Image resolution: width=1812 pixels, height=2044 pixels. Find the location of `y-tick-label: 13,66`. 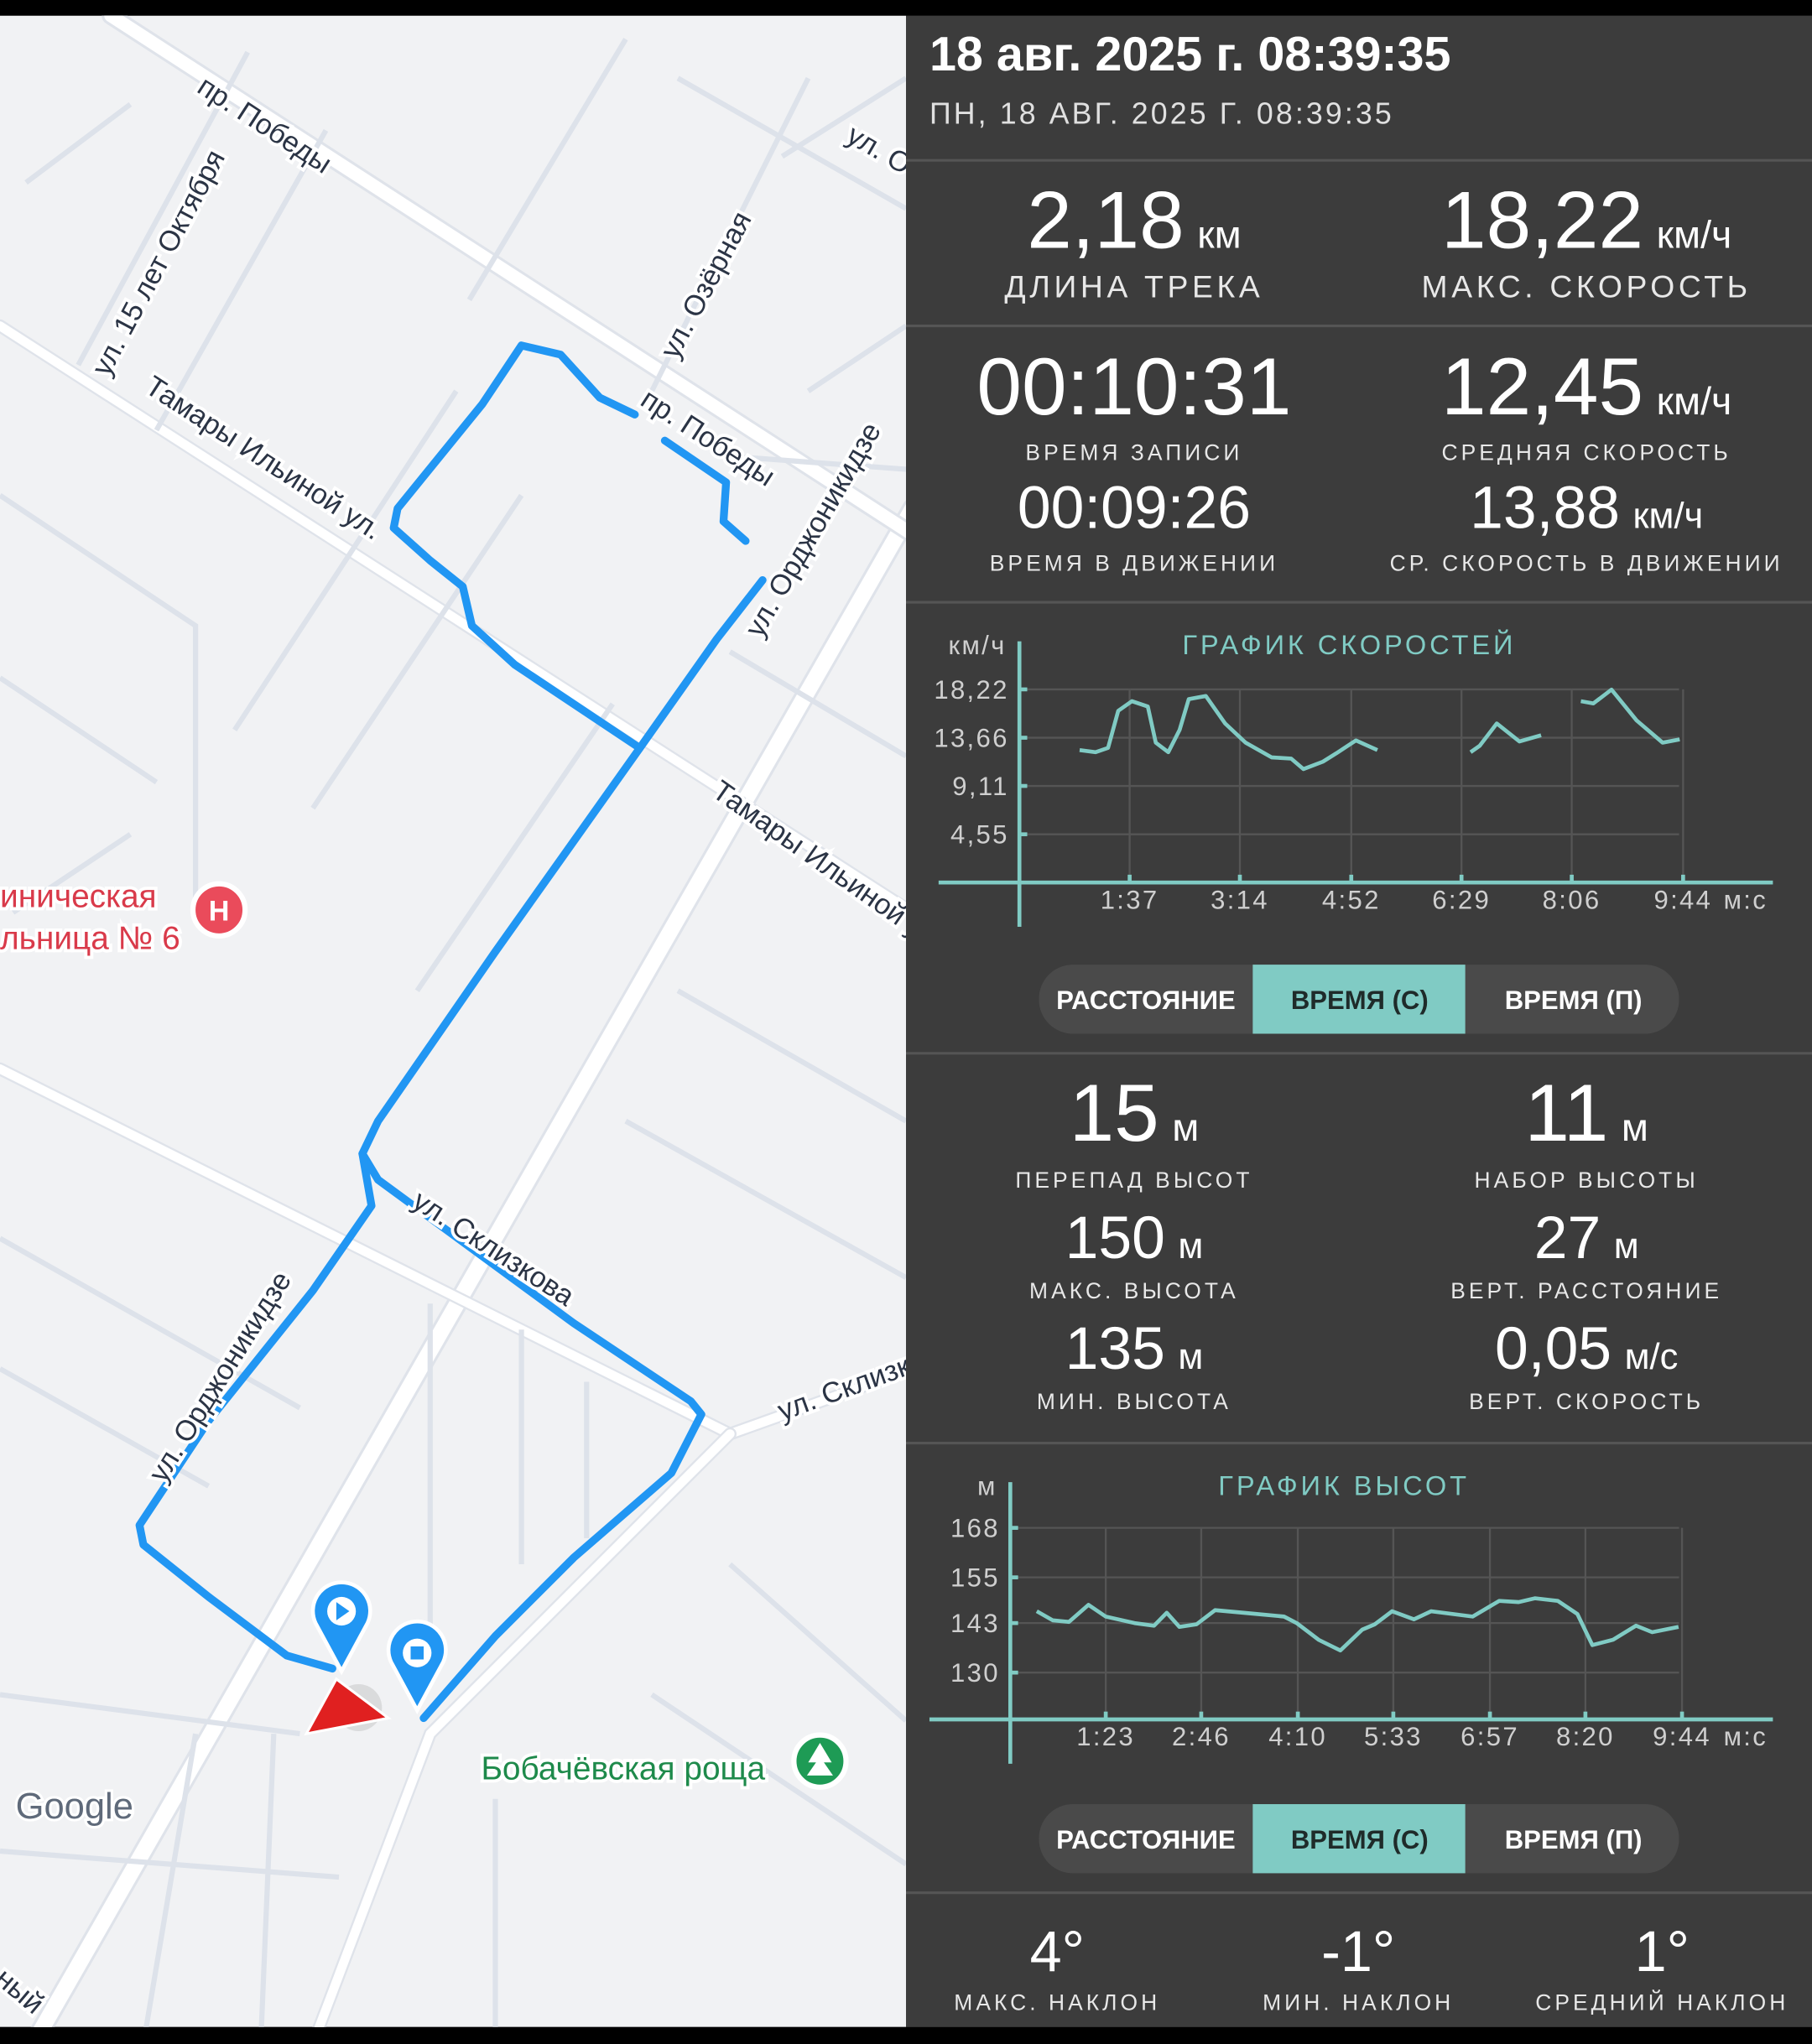

y-tick-label: 13,66 is located at coordinates (971, 737).